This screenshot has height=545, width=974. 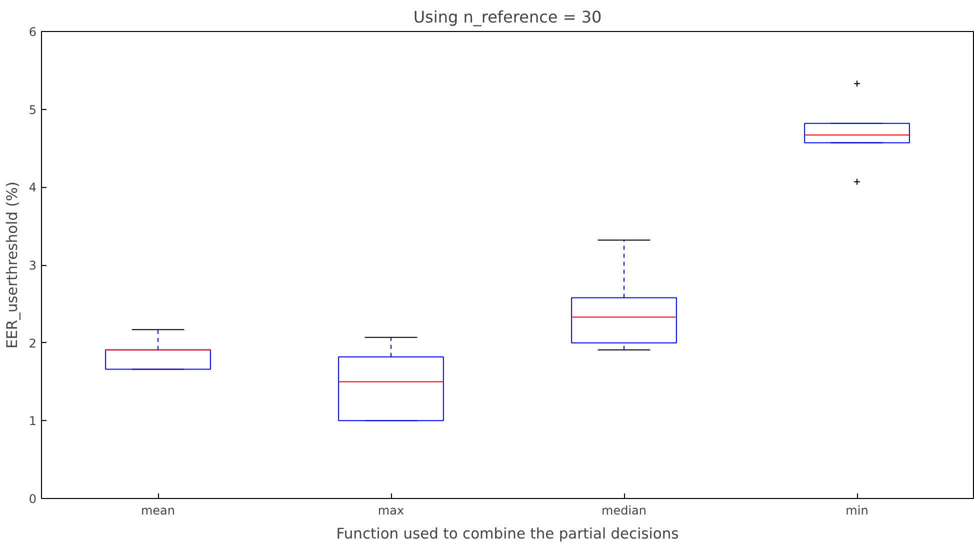 I want to click on y-tick-label: 2, so click(x=32, y=343).